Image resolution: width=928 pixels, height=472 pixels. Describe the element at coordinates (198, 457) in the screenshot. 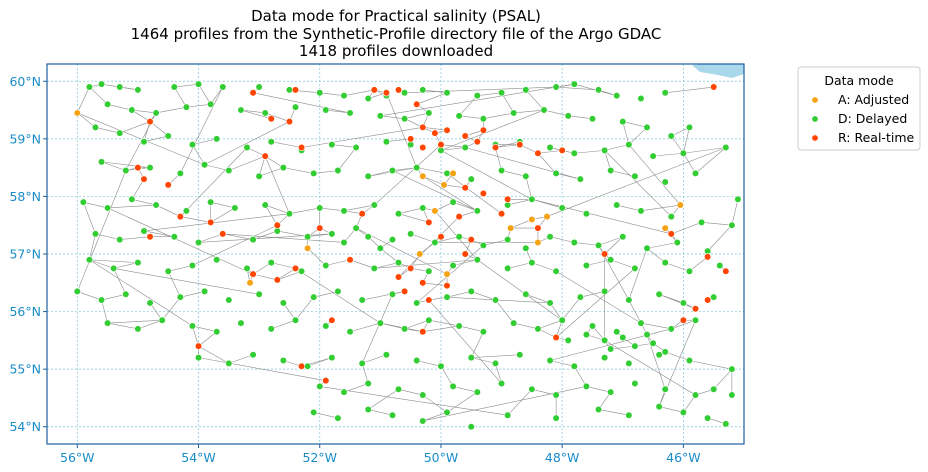

I see `x-tick-label-1: 54°W` at that location.